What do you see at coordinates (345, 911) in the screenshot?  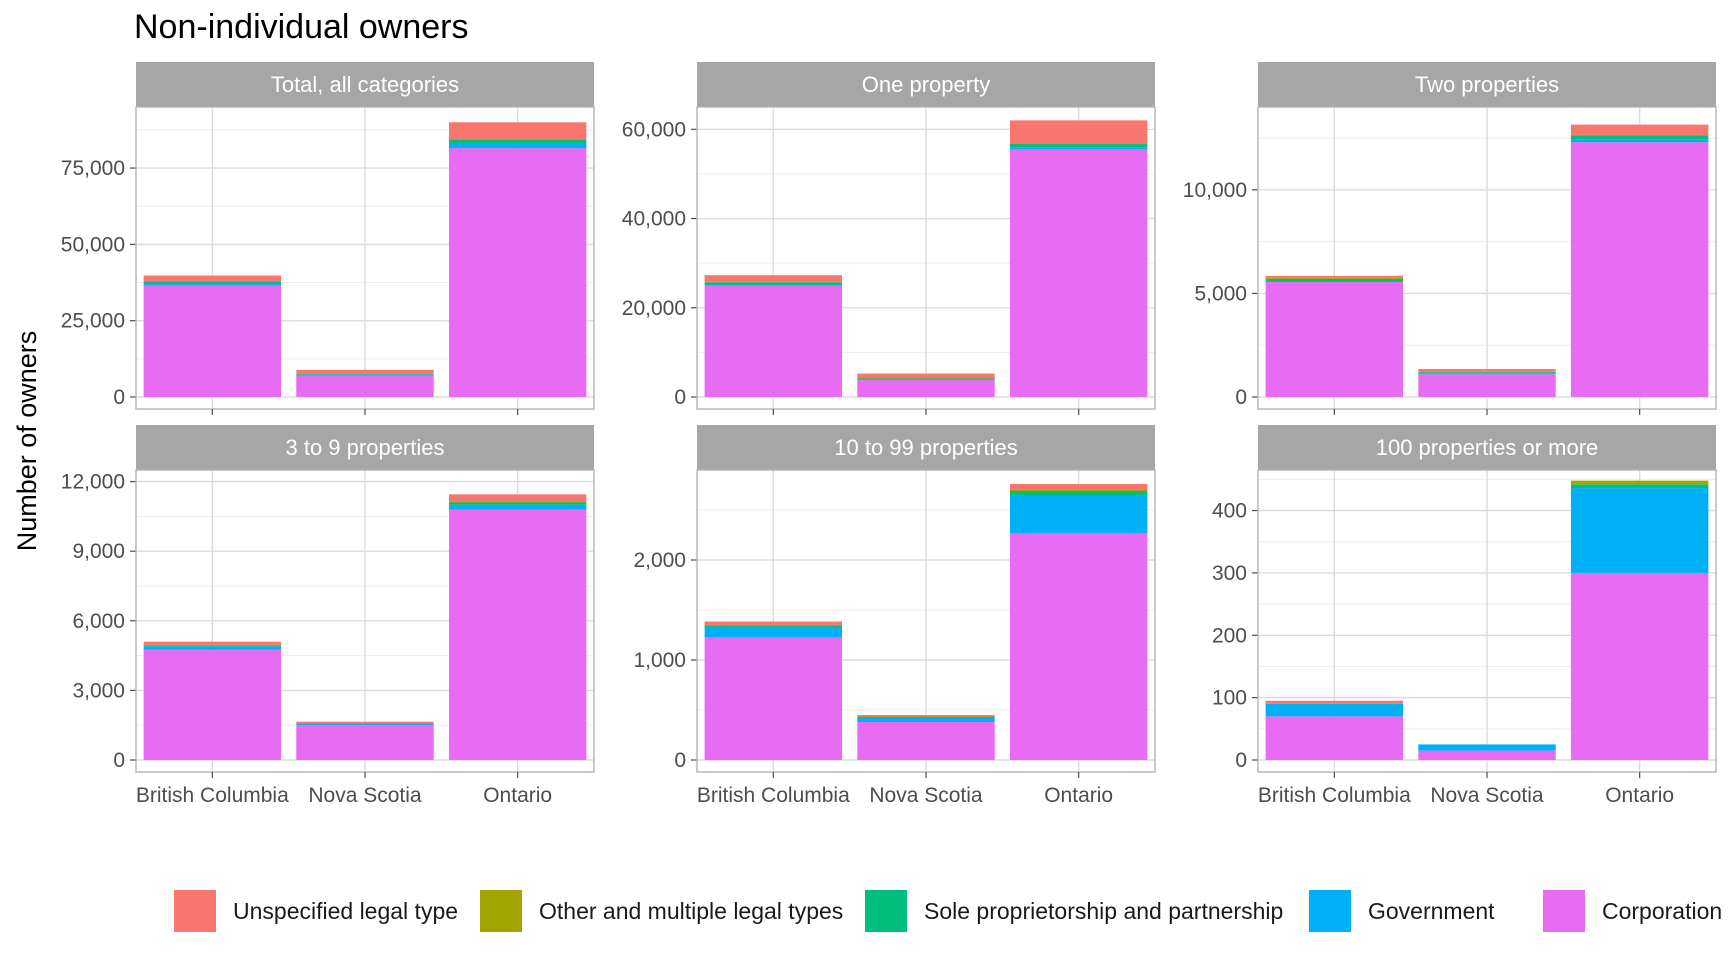 I see `legend-label: Unspecified legal type` at bounding box center [345, 911].